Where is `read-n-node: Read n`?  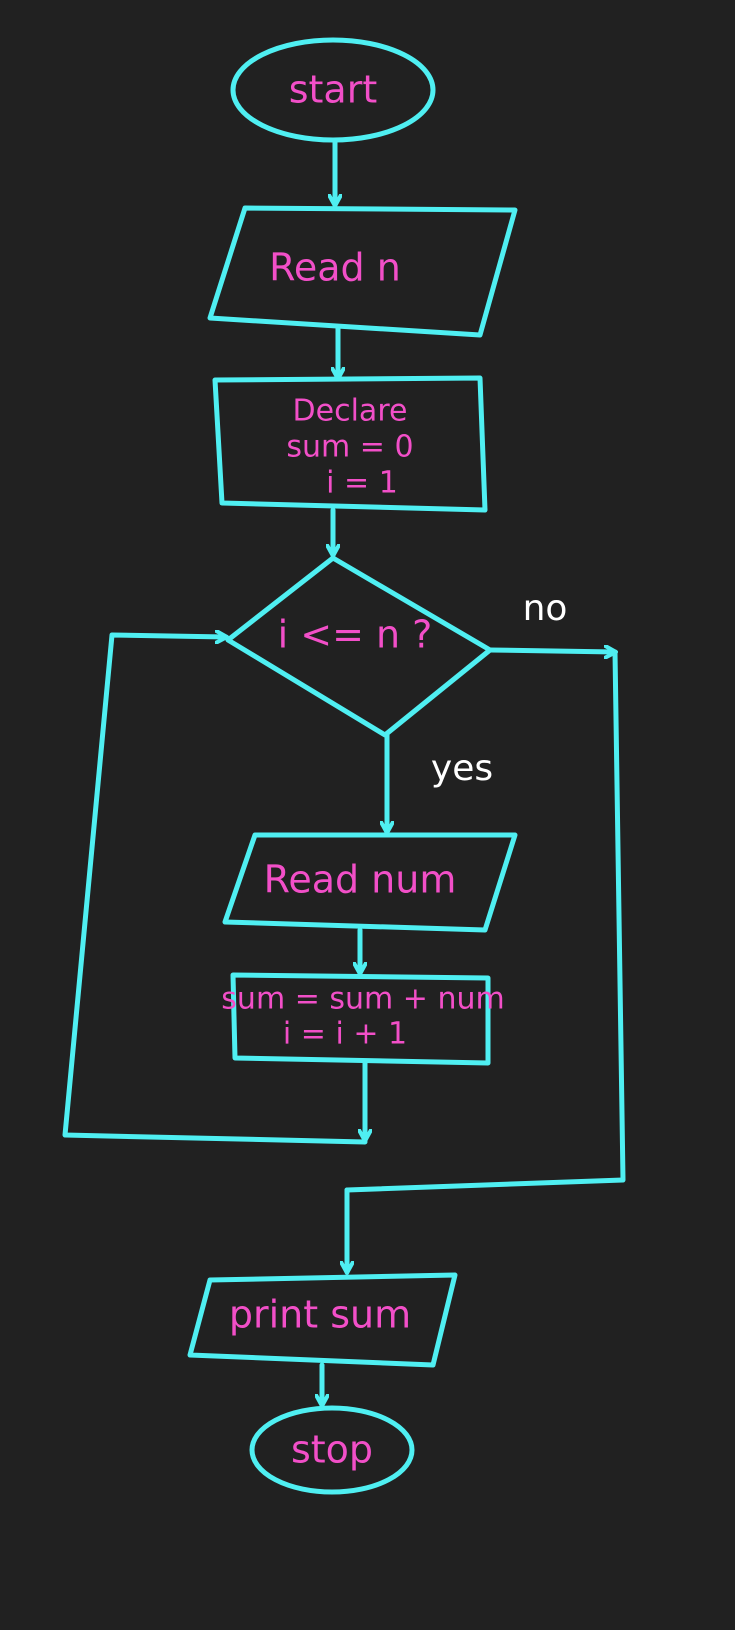 read-n-node: Read n is located at coordinates (362, 271).